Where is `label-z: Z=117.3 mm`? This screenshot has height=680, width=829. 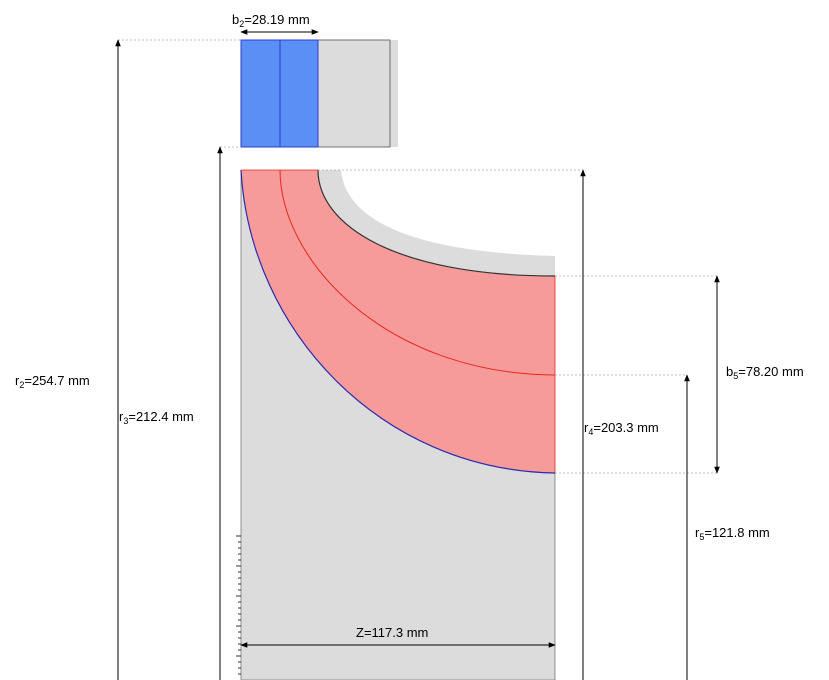
label-z: Z=117.3 mm is located at coordinates (392, 632).